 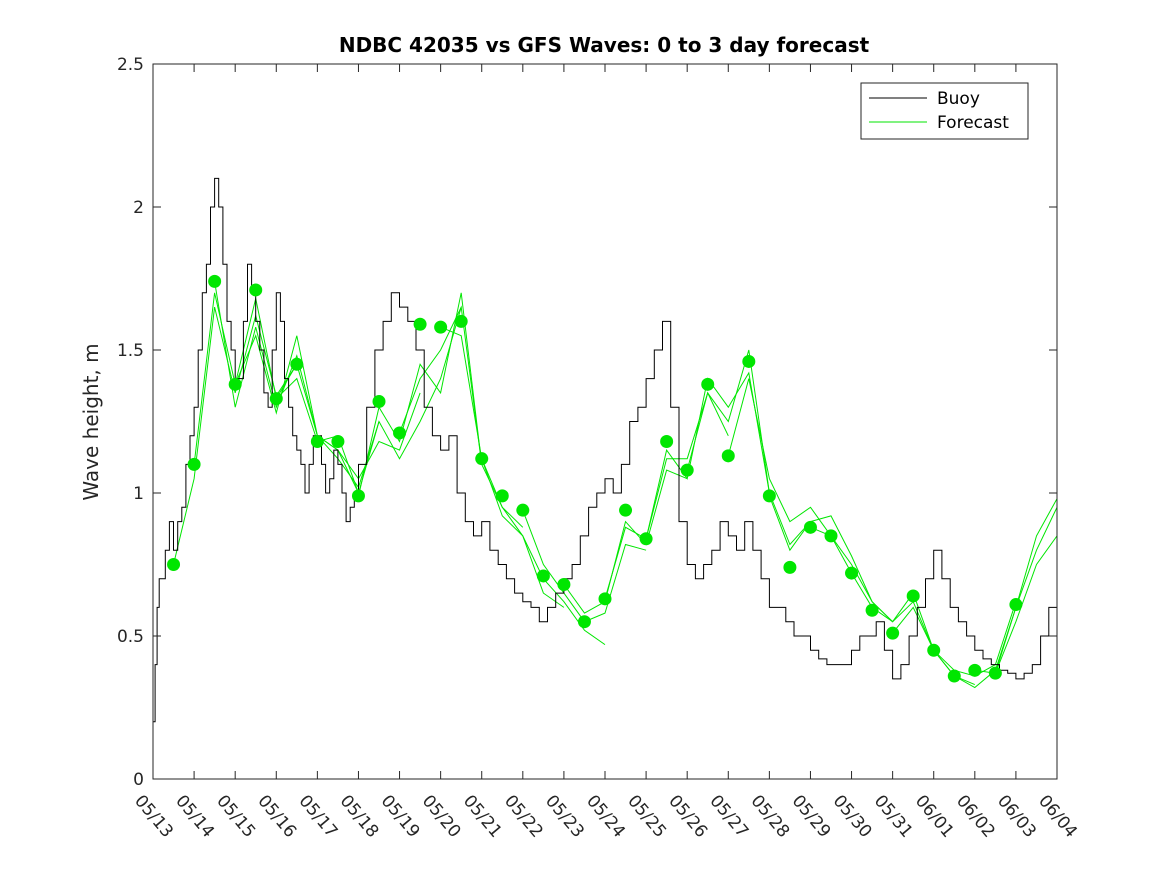 I want to click on y-tick-label: 1, so click(x=138, y=494).